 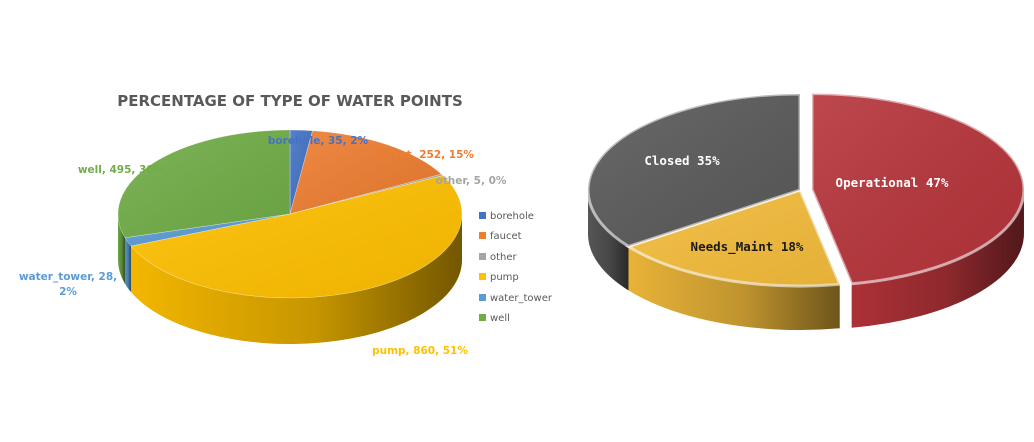 What do you see at coordinates (482, 235) in the screenshot?
I see `legend-swatch-faucet` at bounding box center [482, 235].